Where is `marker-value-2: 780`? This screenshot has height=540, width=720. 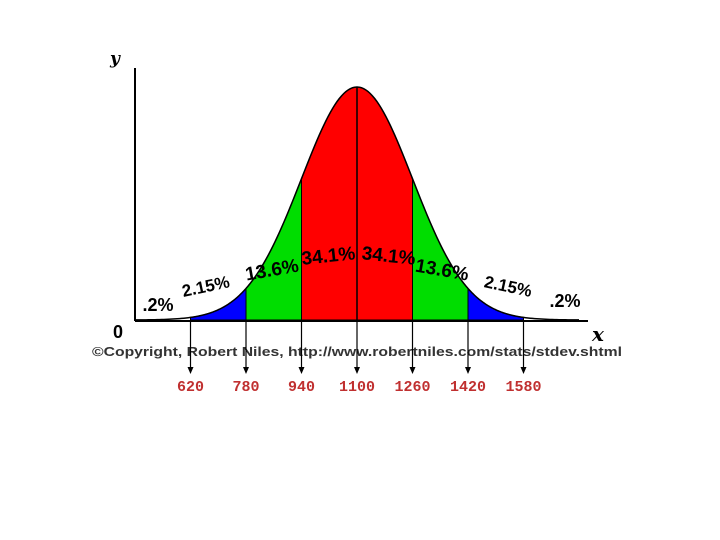
marker-value-2: 780 is located at coordinates (245, 387).